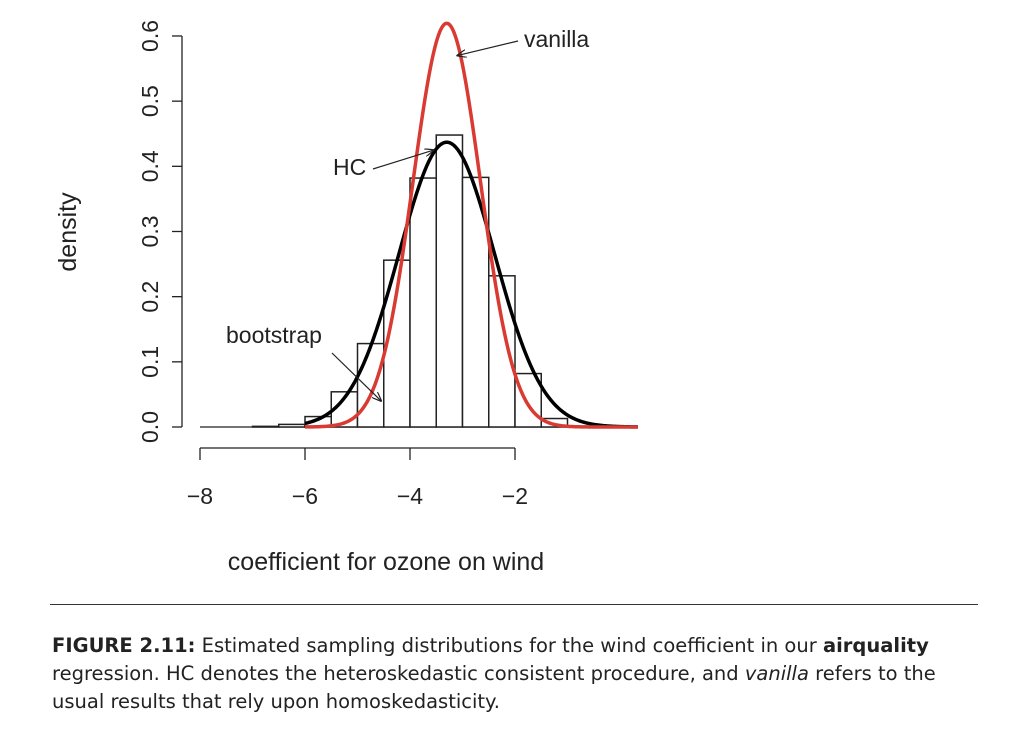  Describe the element at coordinates (150, 362) in the screenshot. I see `y-tick-label: 0.1` at that location.